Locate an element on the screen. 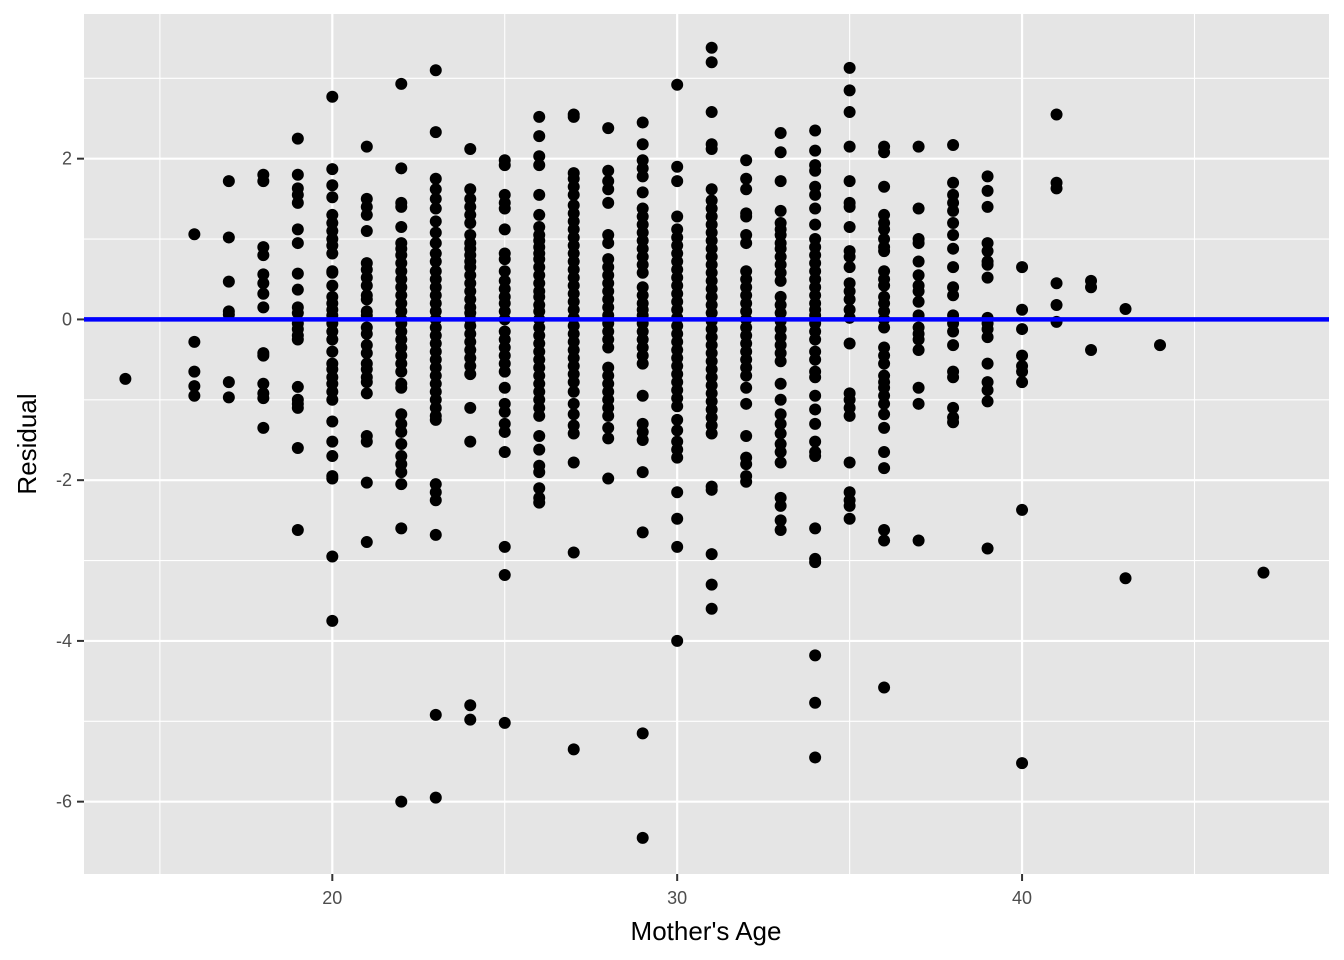 This screenshot has width=1344, height=960. x-tick-label: 20 is located at coordinates (332, 898).